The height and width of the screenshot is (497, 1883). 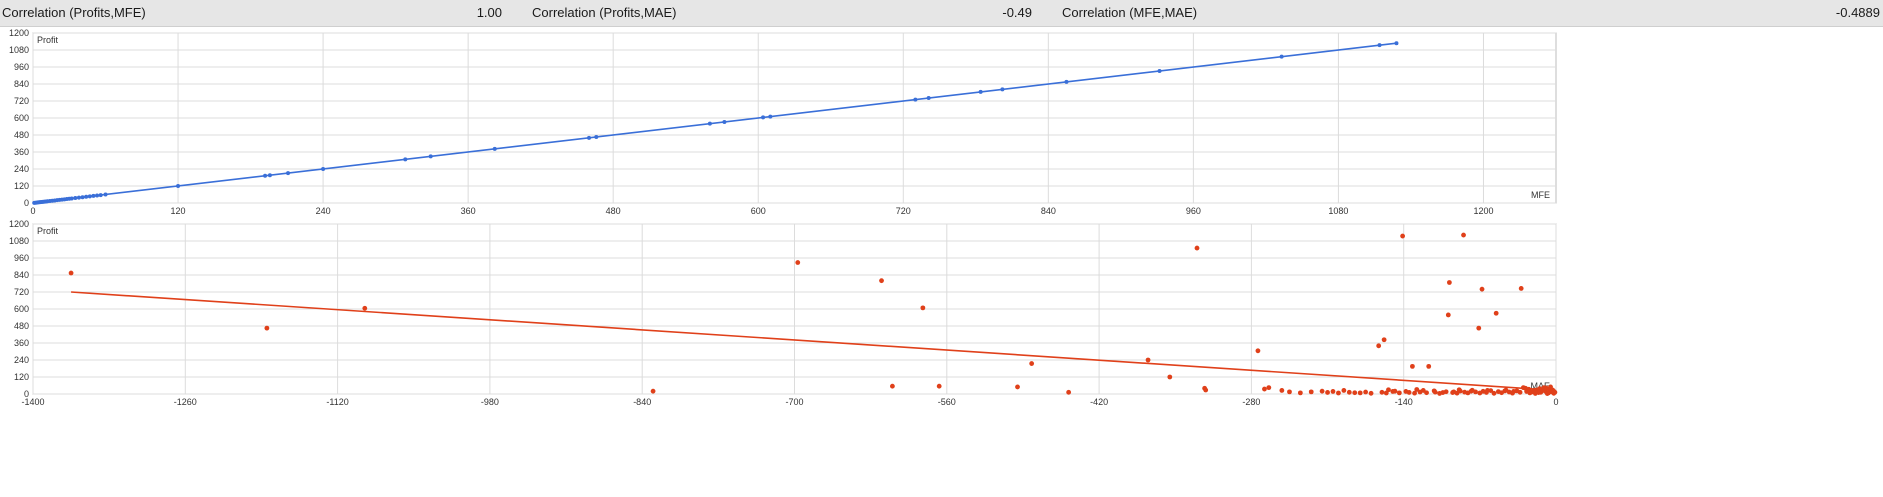 What do you see at coordinates (468, 211) in the screenshot?
I see `x-tick-label: 360` at bounding box center [468, 211].